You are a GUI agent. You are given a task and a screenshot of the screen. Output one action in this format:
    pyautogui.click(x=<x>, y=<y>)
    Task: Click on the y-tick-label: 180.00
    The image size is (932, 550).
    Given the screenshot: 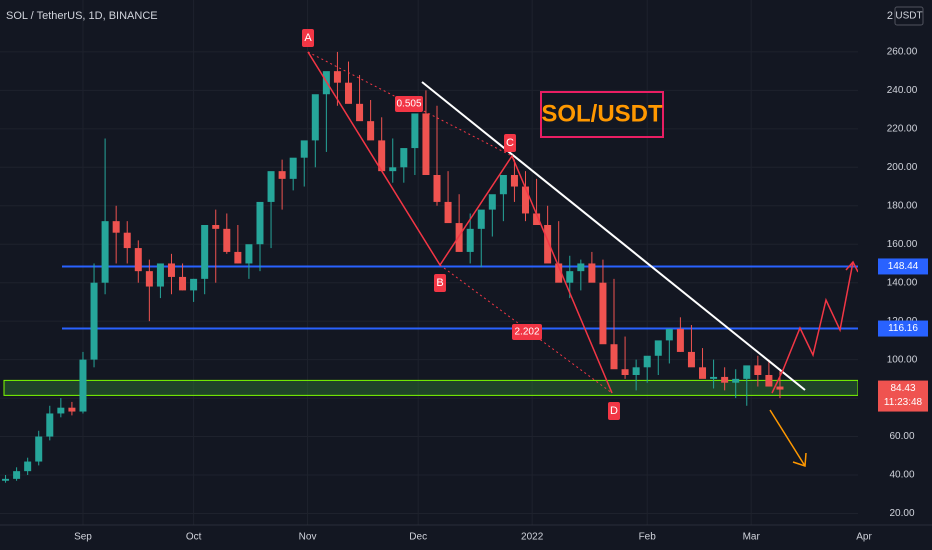 What is the action you would take?
    pyautogui.click(x=902, y=205)
    